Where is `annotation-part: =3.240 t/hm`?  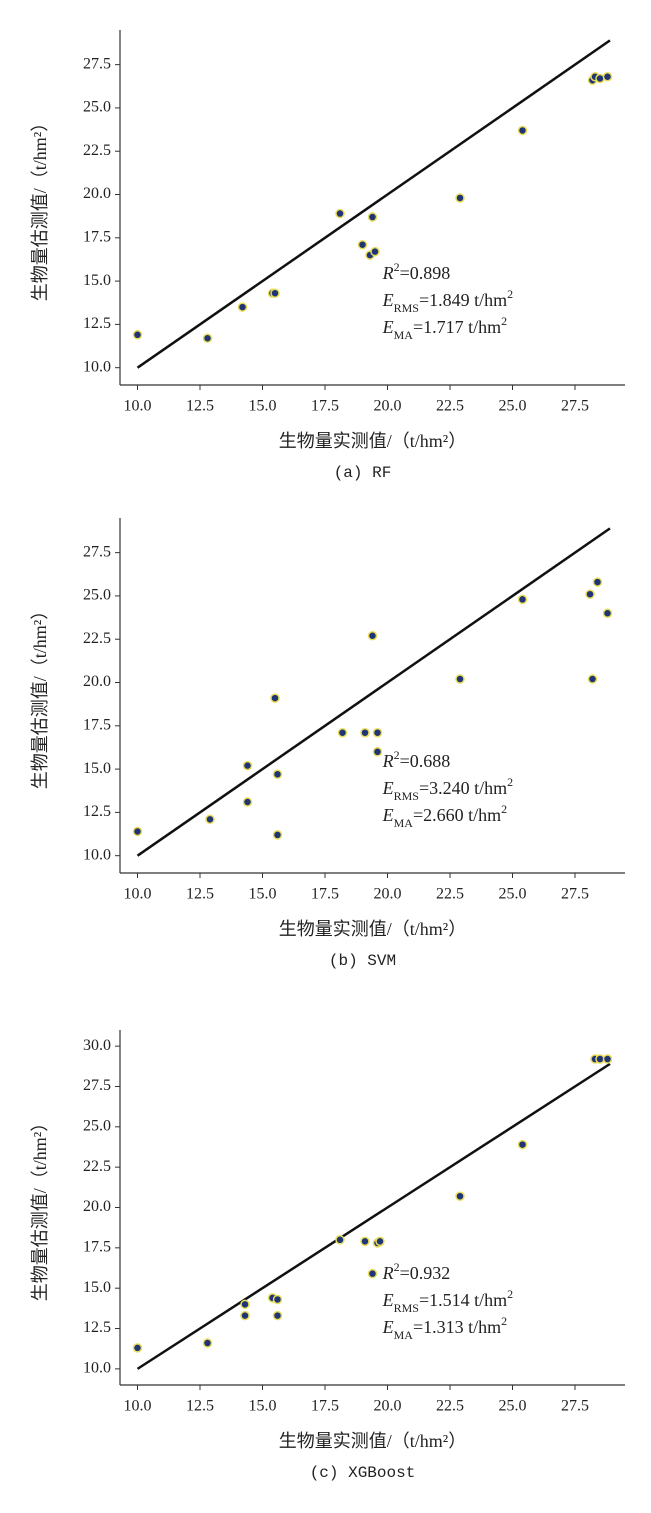 annotation-part: =3.240 t/hm is located at coordinates (463, 788).